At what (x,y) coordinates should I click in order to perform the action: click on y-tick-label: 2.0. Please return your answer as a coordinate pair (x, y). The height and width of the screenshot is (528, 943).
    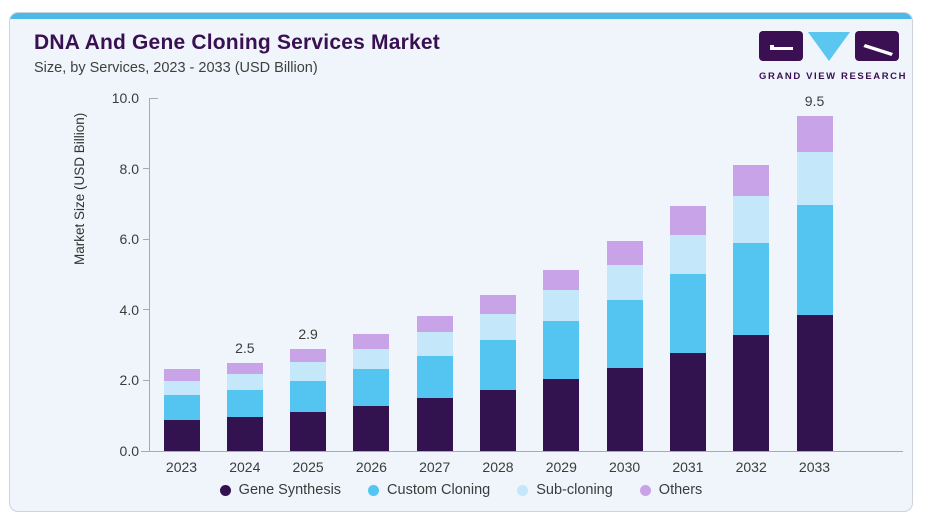
    Looking at the image, I should click on (129, 380).